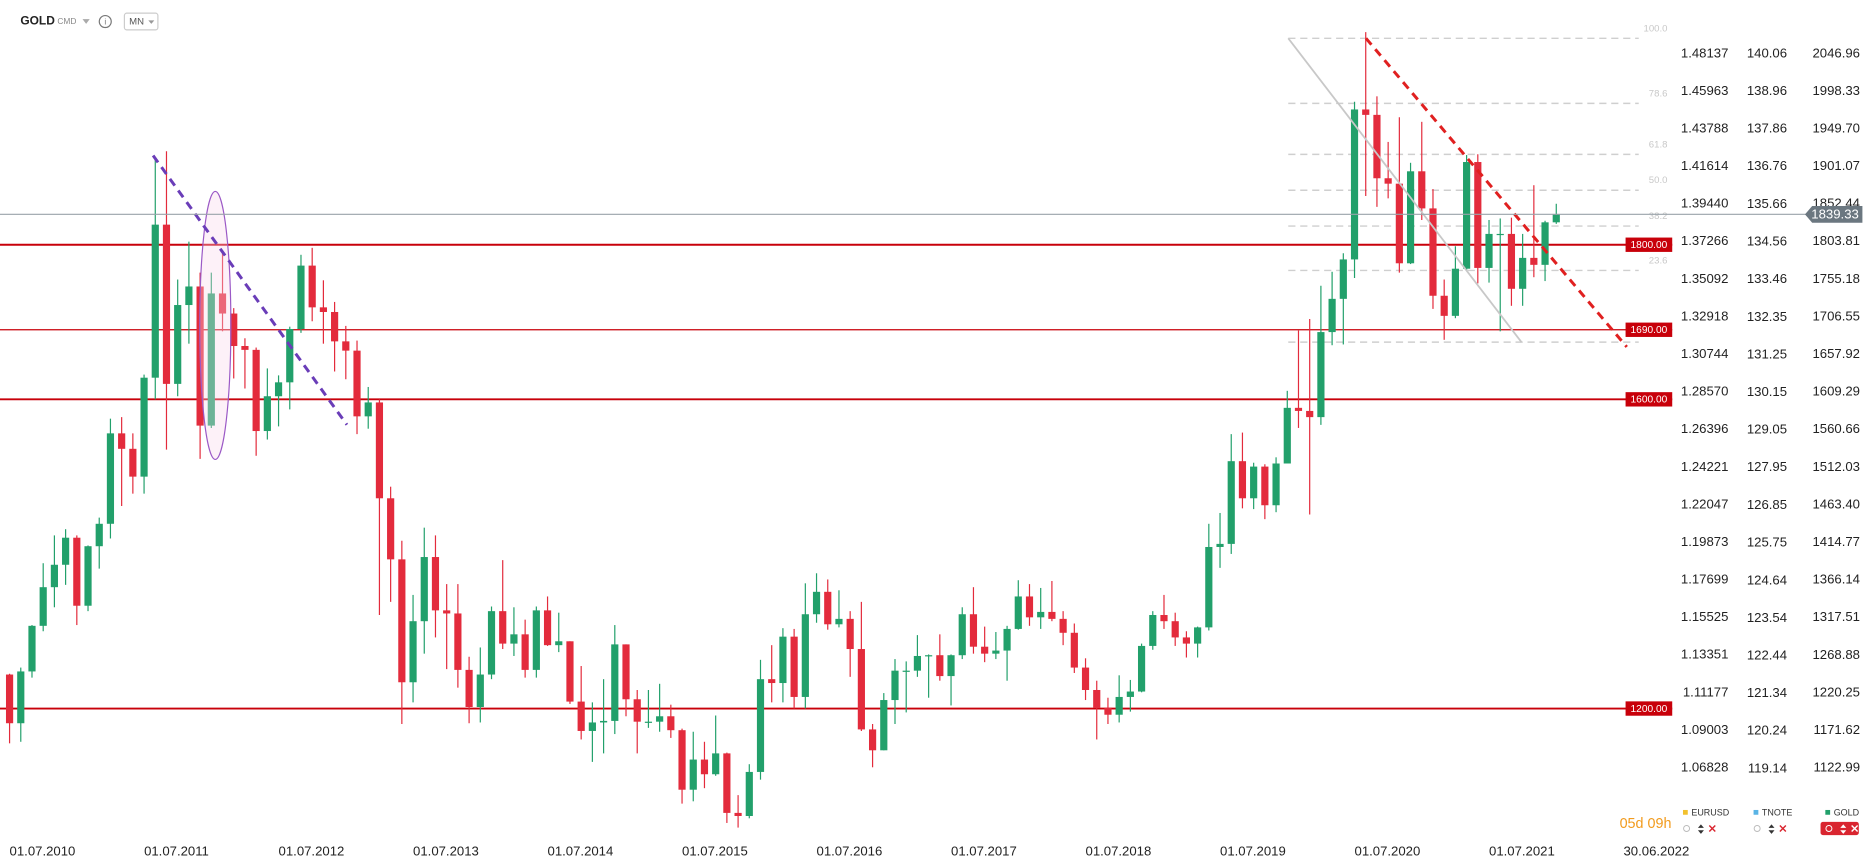 This screenshot has width=1866, height=865. I want to click on y-tick-label: 1.43788, so click(1705, 127).